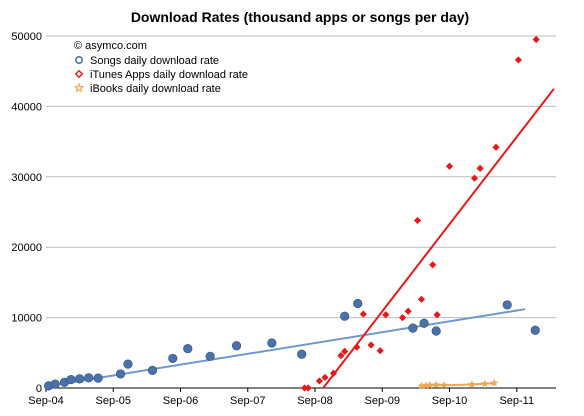 This screenshot has height=416, width=584. Describe the element at coordinates (155, 89) in the screenshot. I see `legend-label-ibooks: iBooks daily download rate` at that location.